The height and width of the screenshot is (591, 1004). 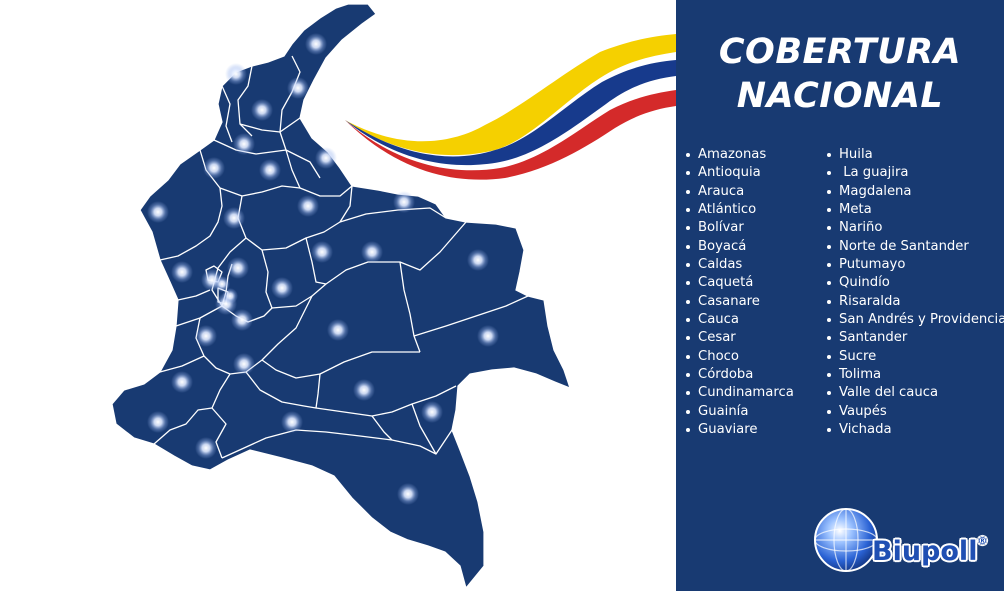 I want to click on list-item: Putumayo, so click(x=915, y=265).